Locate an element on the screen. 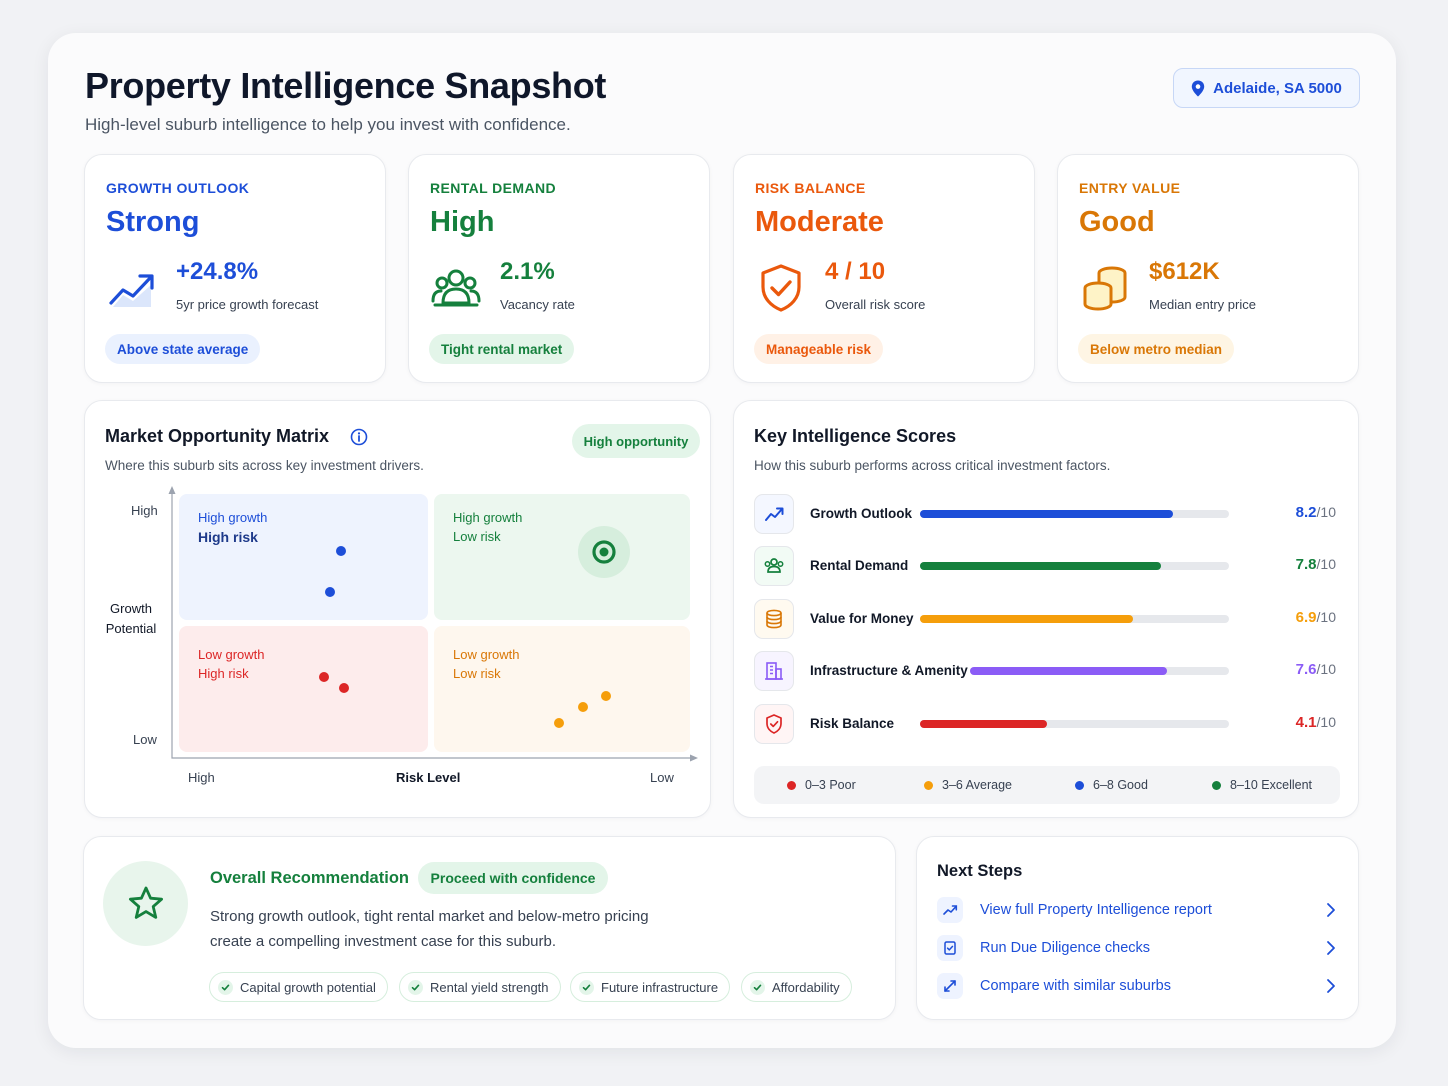 The image size is (1448, 1086). score-label: Risk Balance is located at coordinates (852, 723).